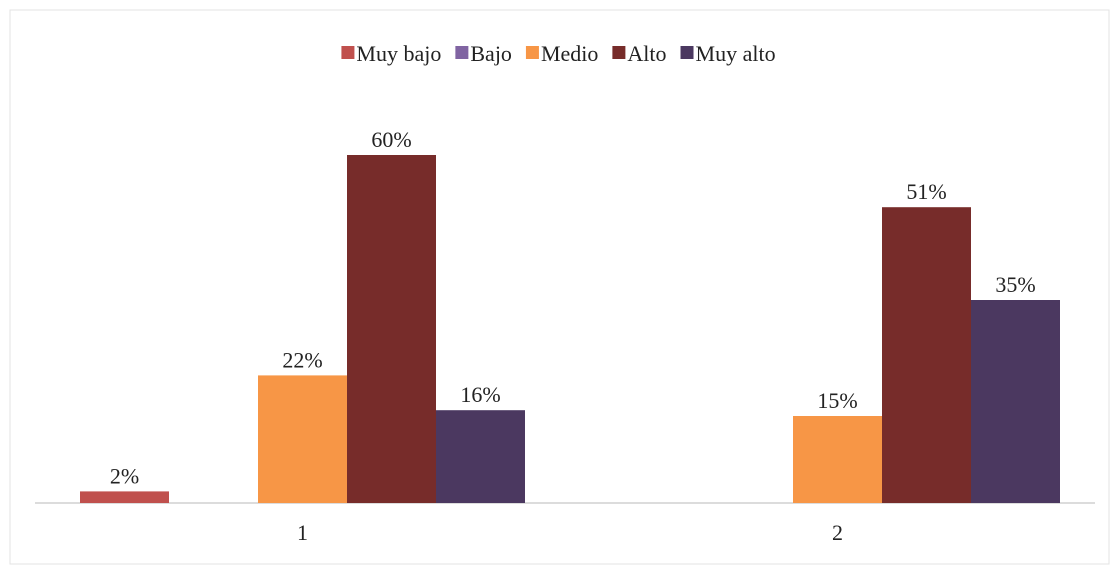 The width and height of the screenshot is (1117, 569). Describe the element at coordinates (736, 53) in the screenshot. I see `legend-label: Muy alto` at that location.